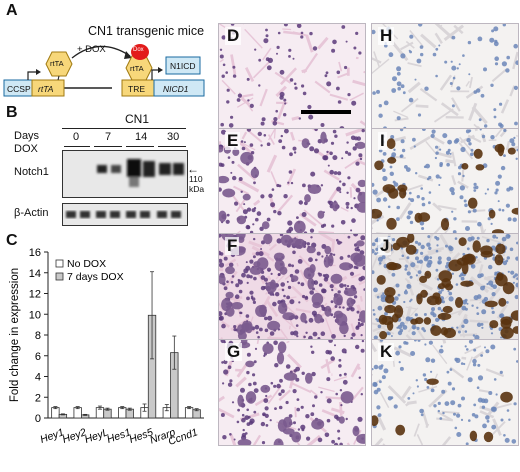 This screenshot has width=520, height=472. What do you see at coordinates (196, 179) in the screenshot?
I see `marker-value: 110` at bounding box center [196, 179].